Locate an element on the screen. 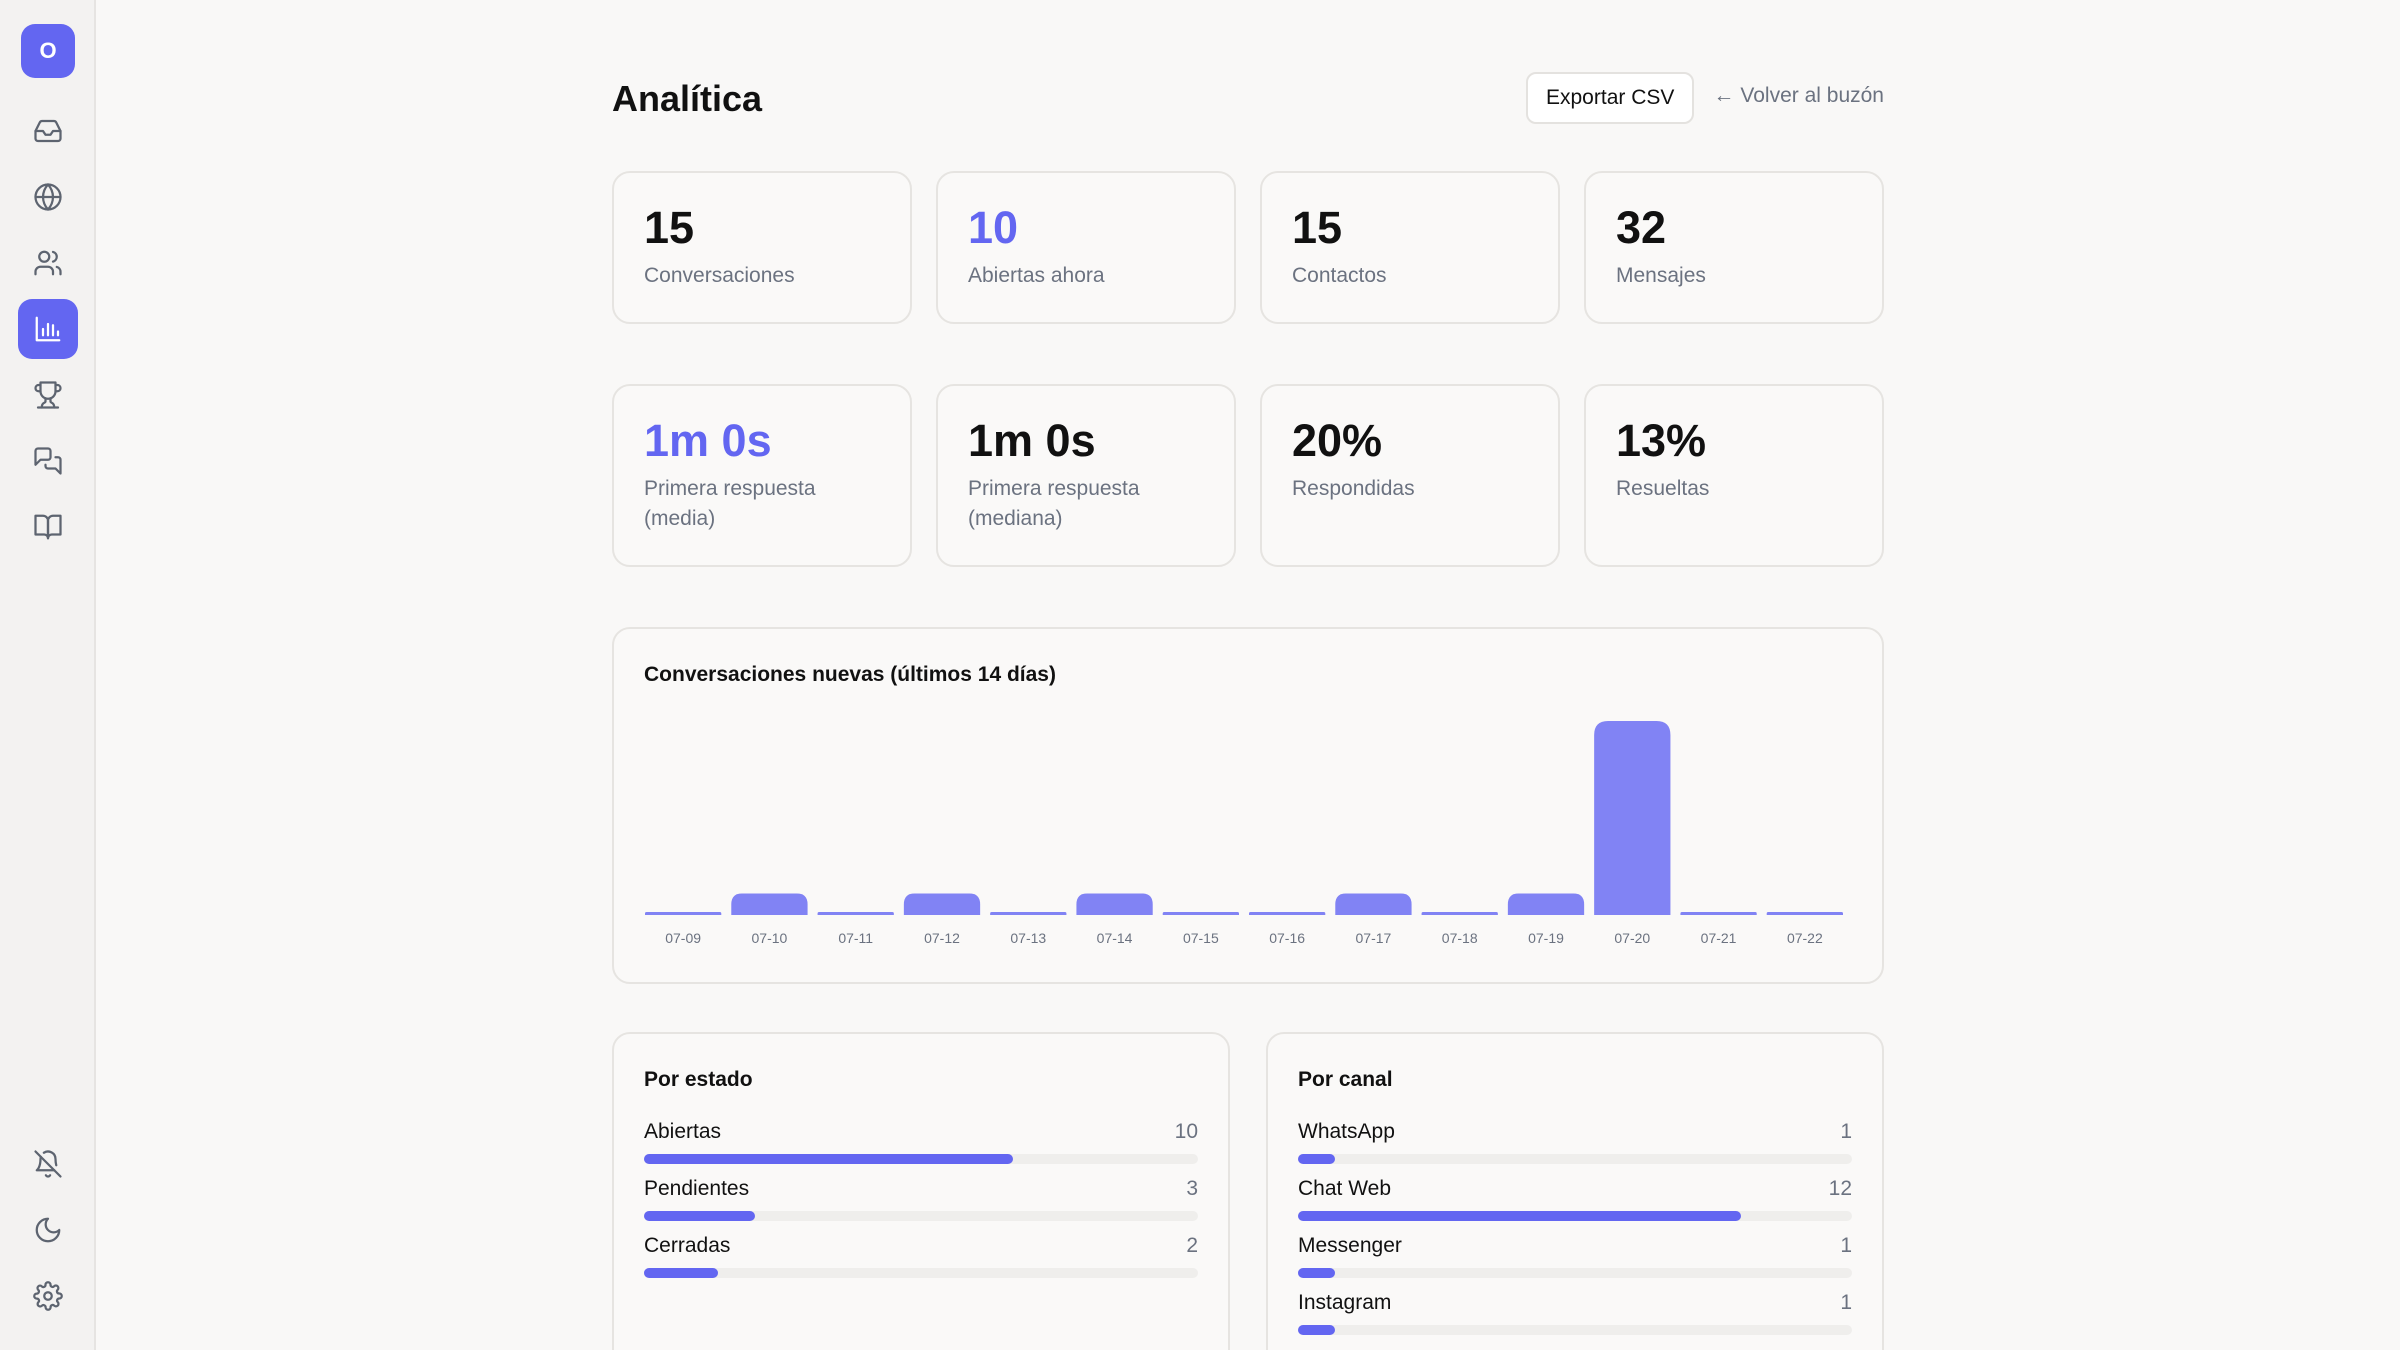 The image size is (2400, 1350). globe-icon is located at coordinates (48, 197).